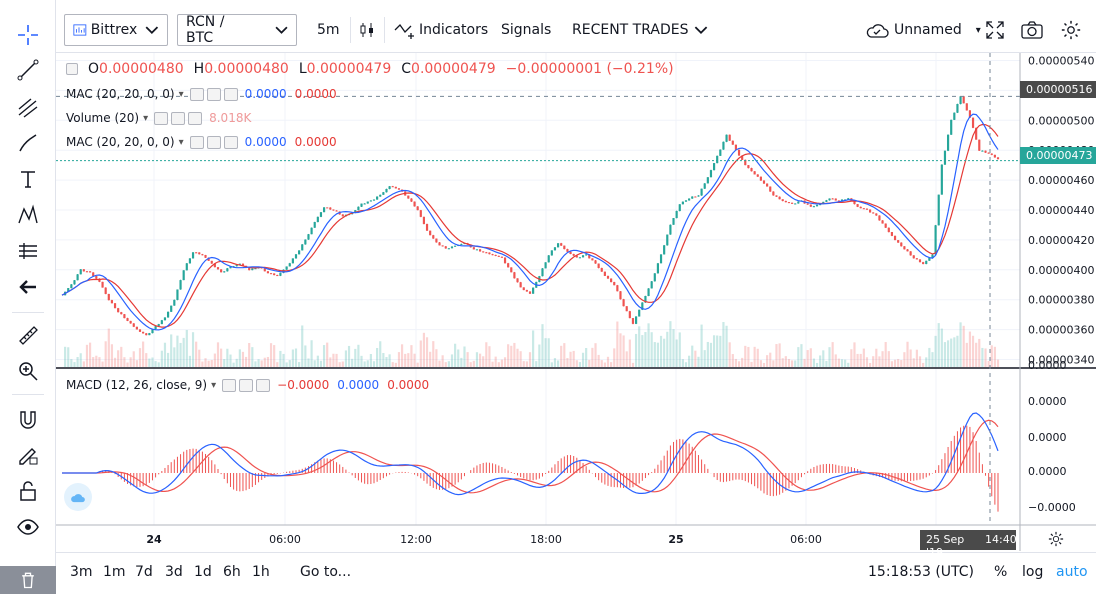  What do you see at coordinates (230, 118) in the screenshot?
I see `study-value-1: 8.018K` at bounding box center [230, 118].